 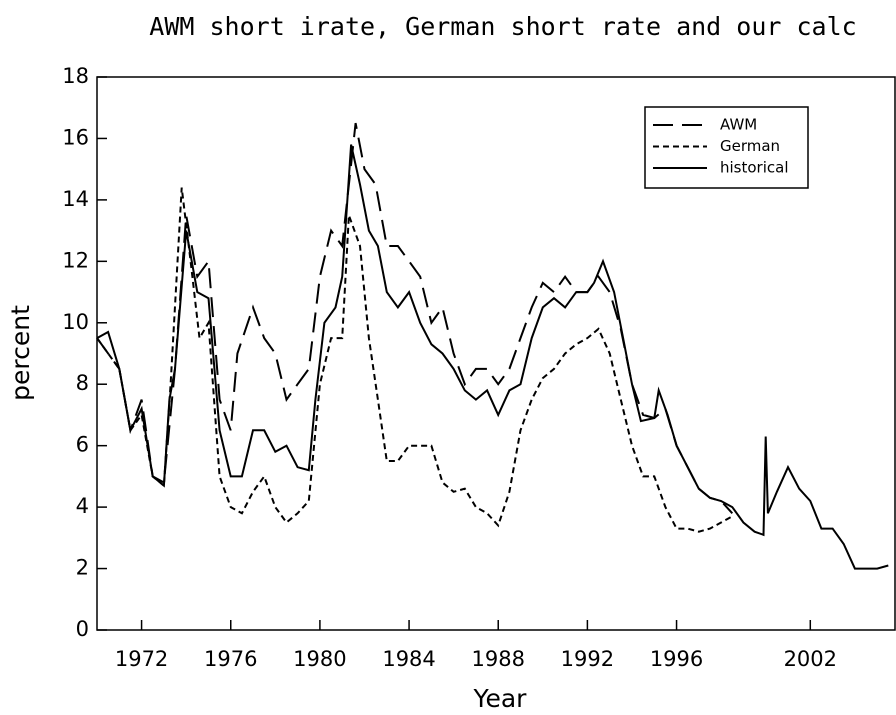 I want to click on y-tick-label: 12, so click(x=75, y=260).